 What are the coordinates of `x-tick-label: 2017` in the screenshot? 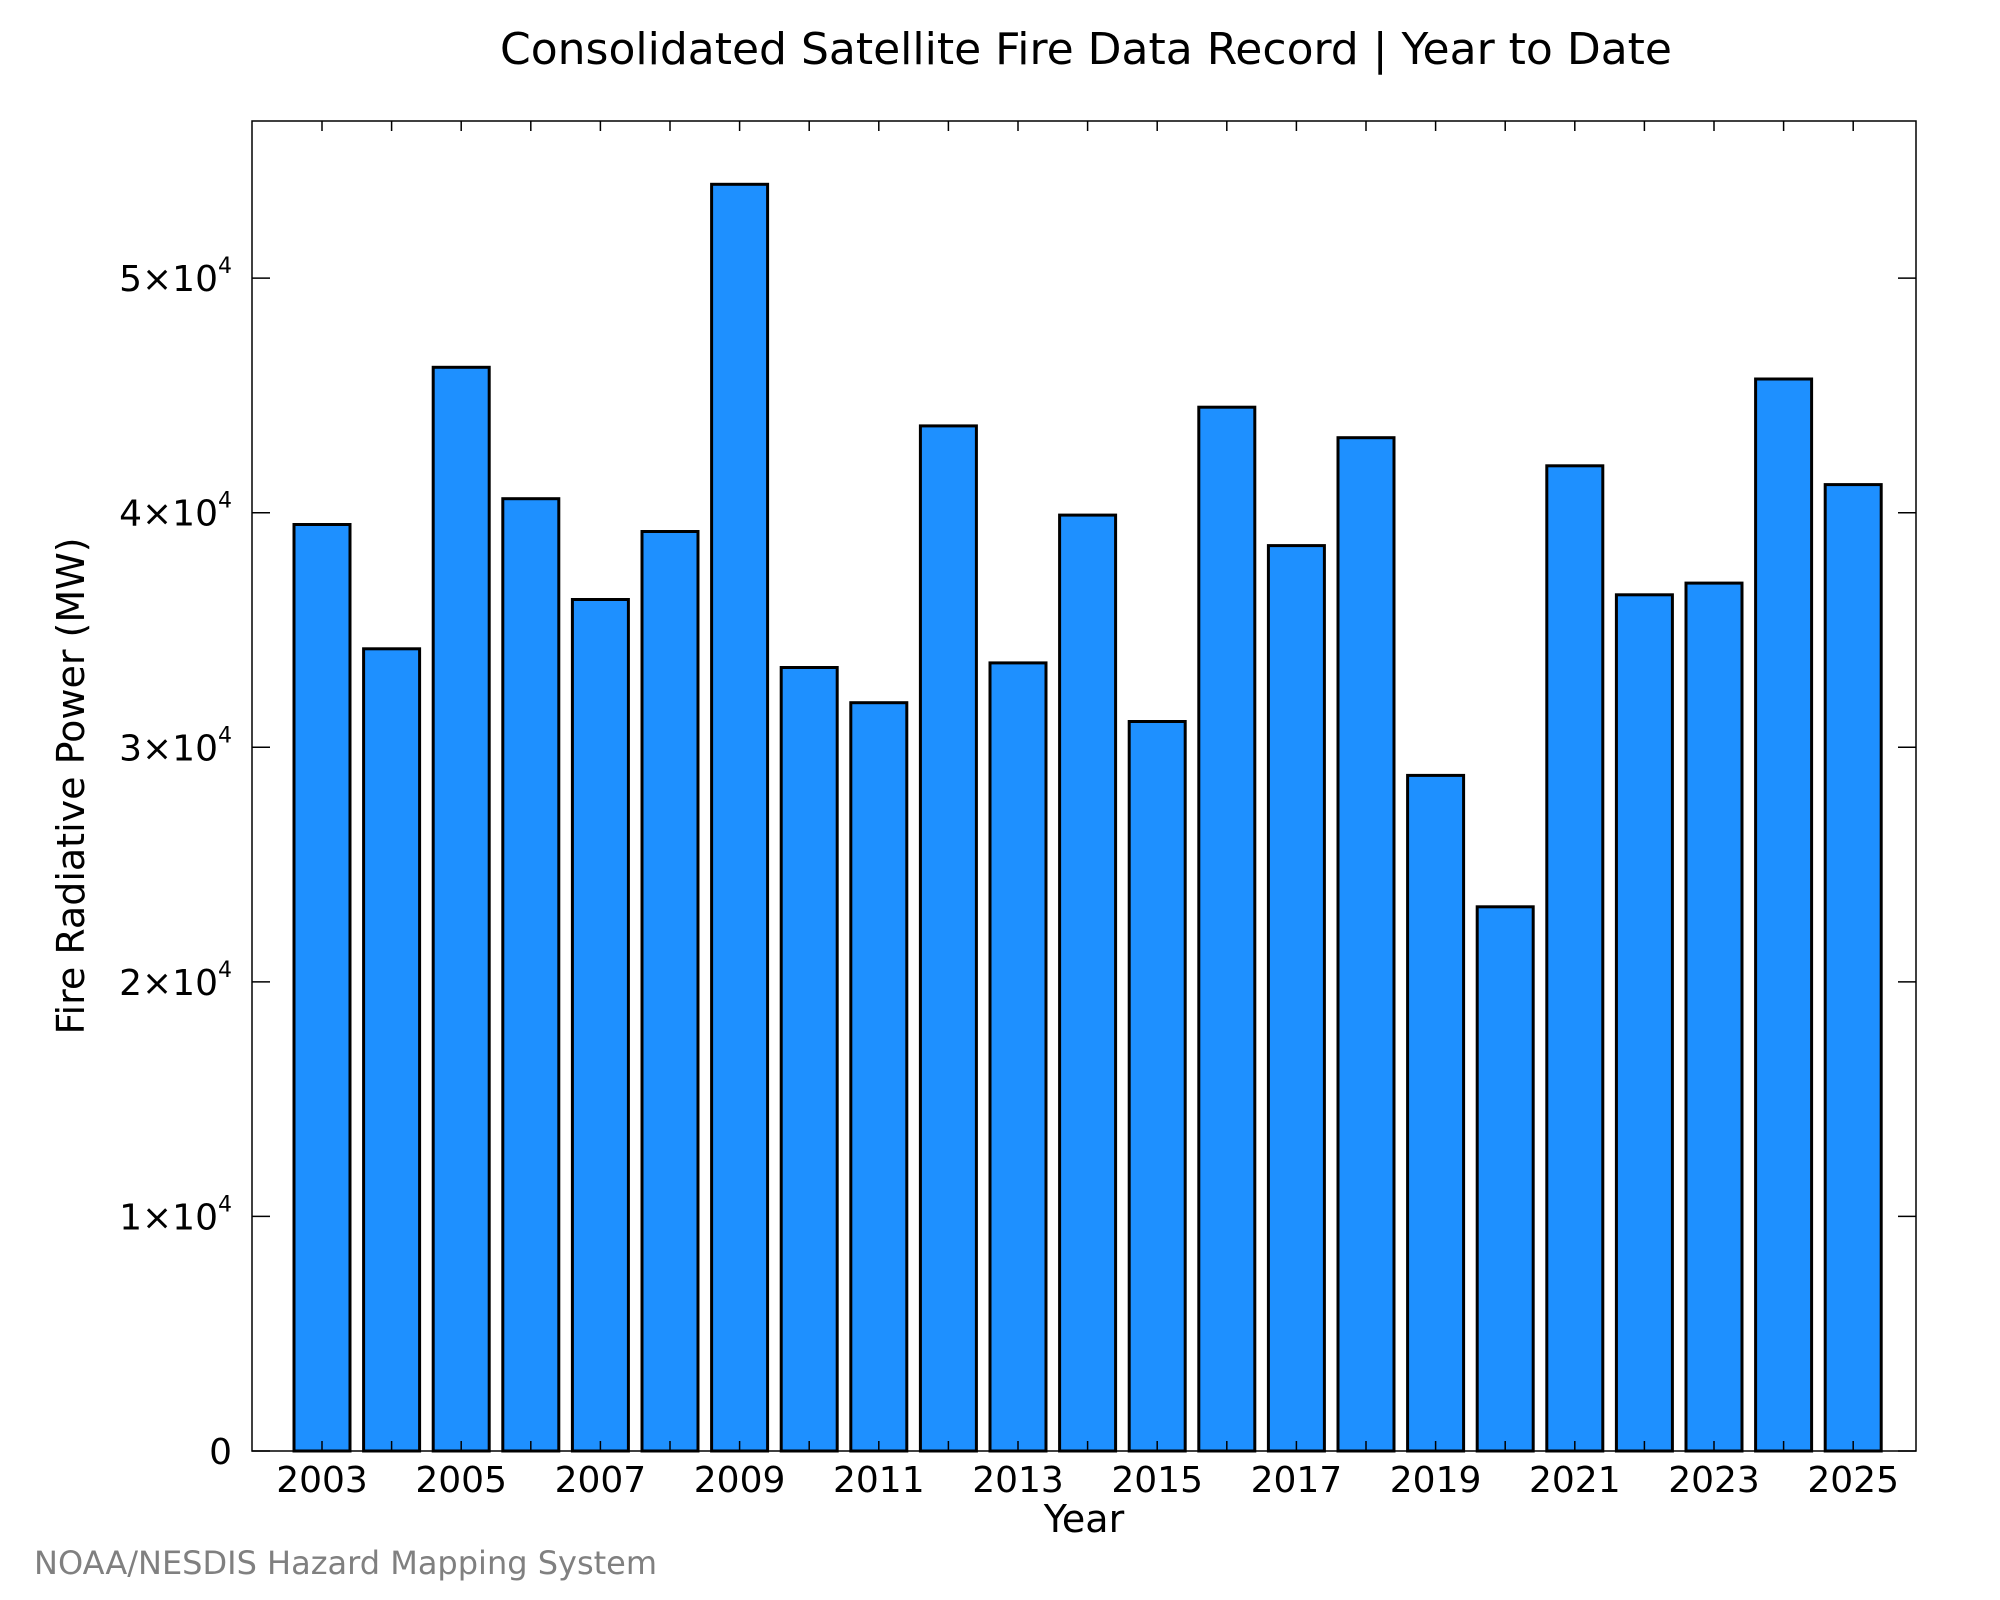 It's located at (1297, 1480).